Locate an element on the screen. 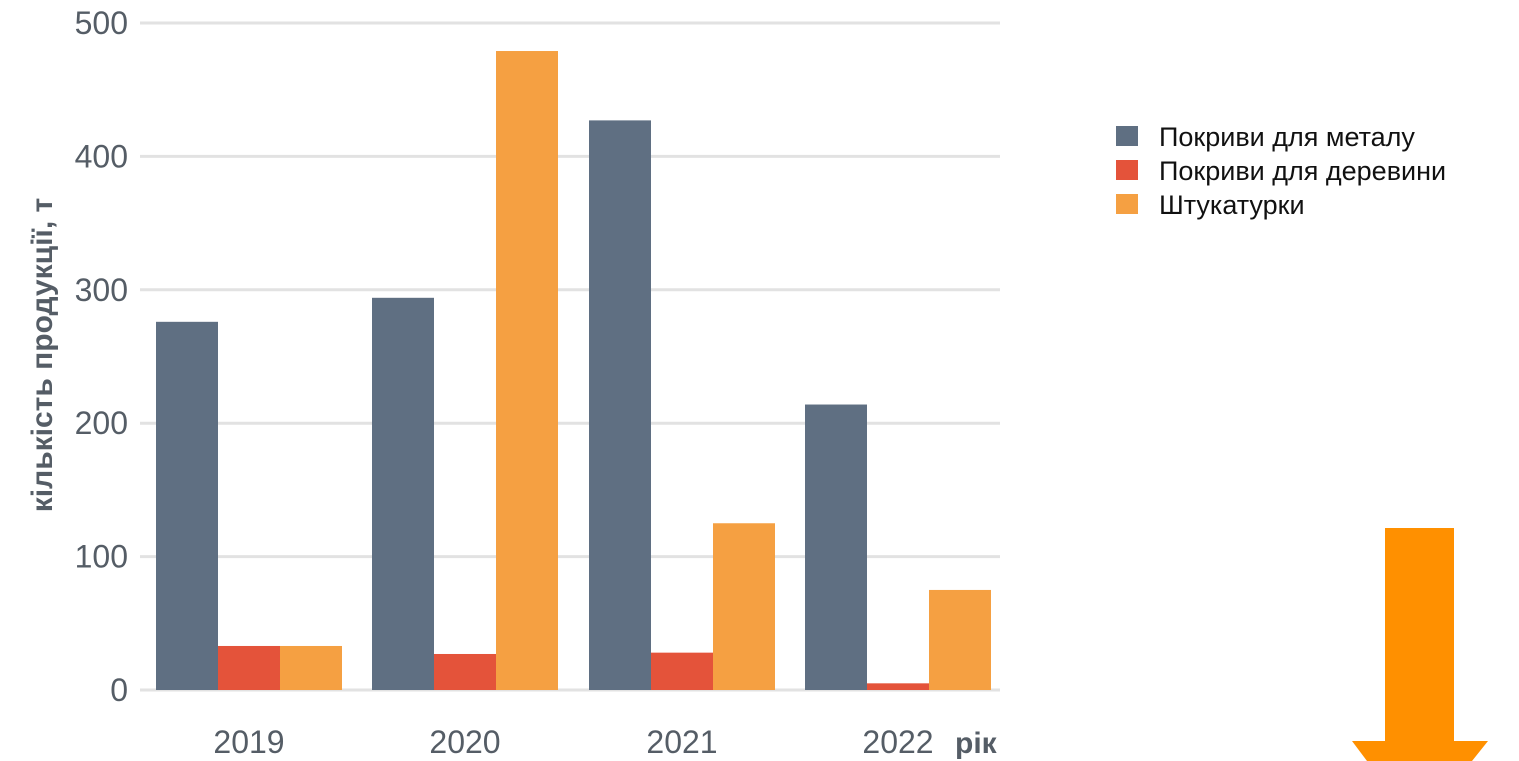 The height and width of the screenshot is (761, 1519). y-tick-label: 200 is located at coordinates (101, 423).